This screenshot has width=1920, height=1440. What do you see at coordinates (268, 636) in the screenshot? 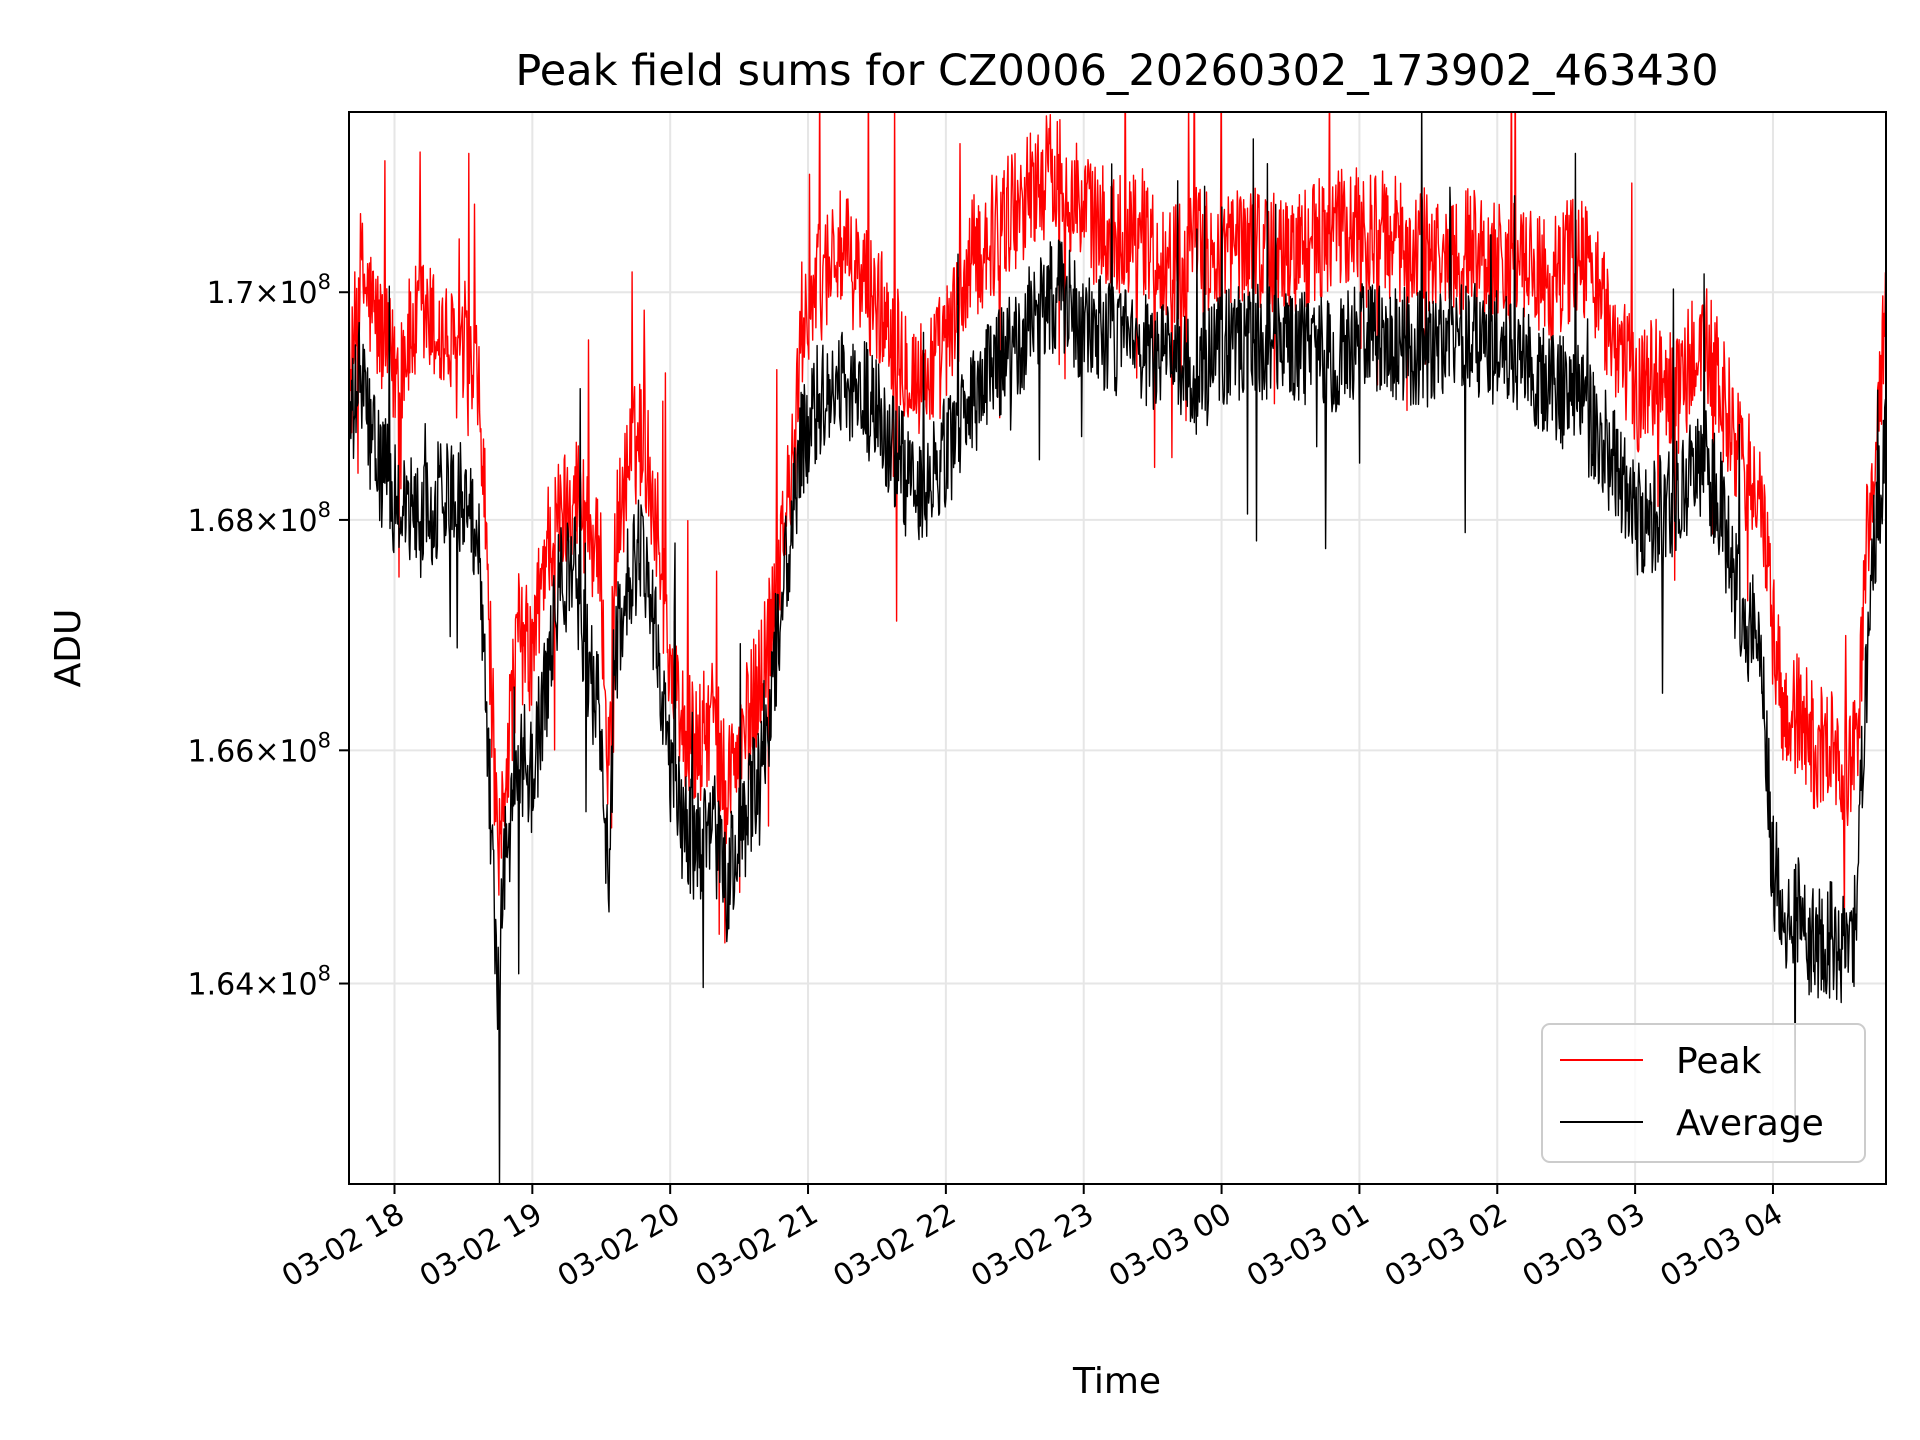
I see `y-axis-ticks: 1.64×10⁸ 1.66×10⁸ 1.68×10⁸ 1.7×10⁸` at bounding box center [268, 636].